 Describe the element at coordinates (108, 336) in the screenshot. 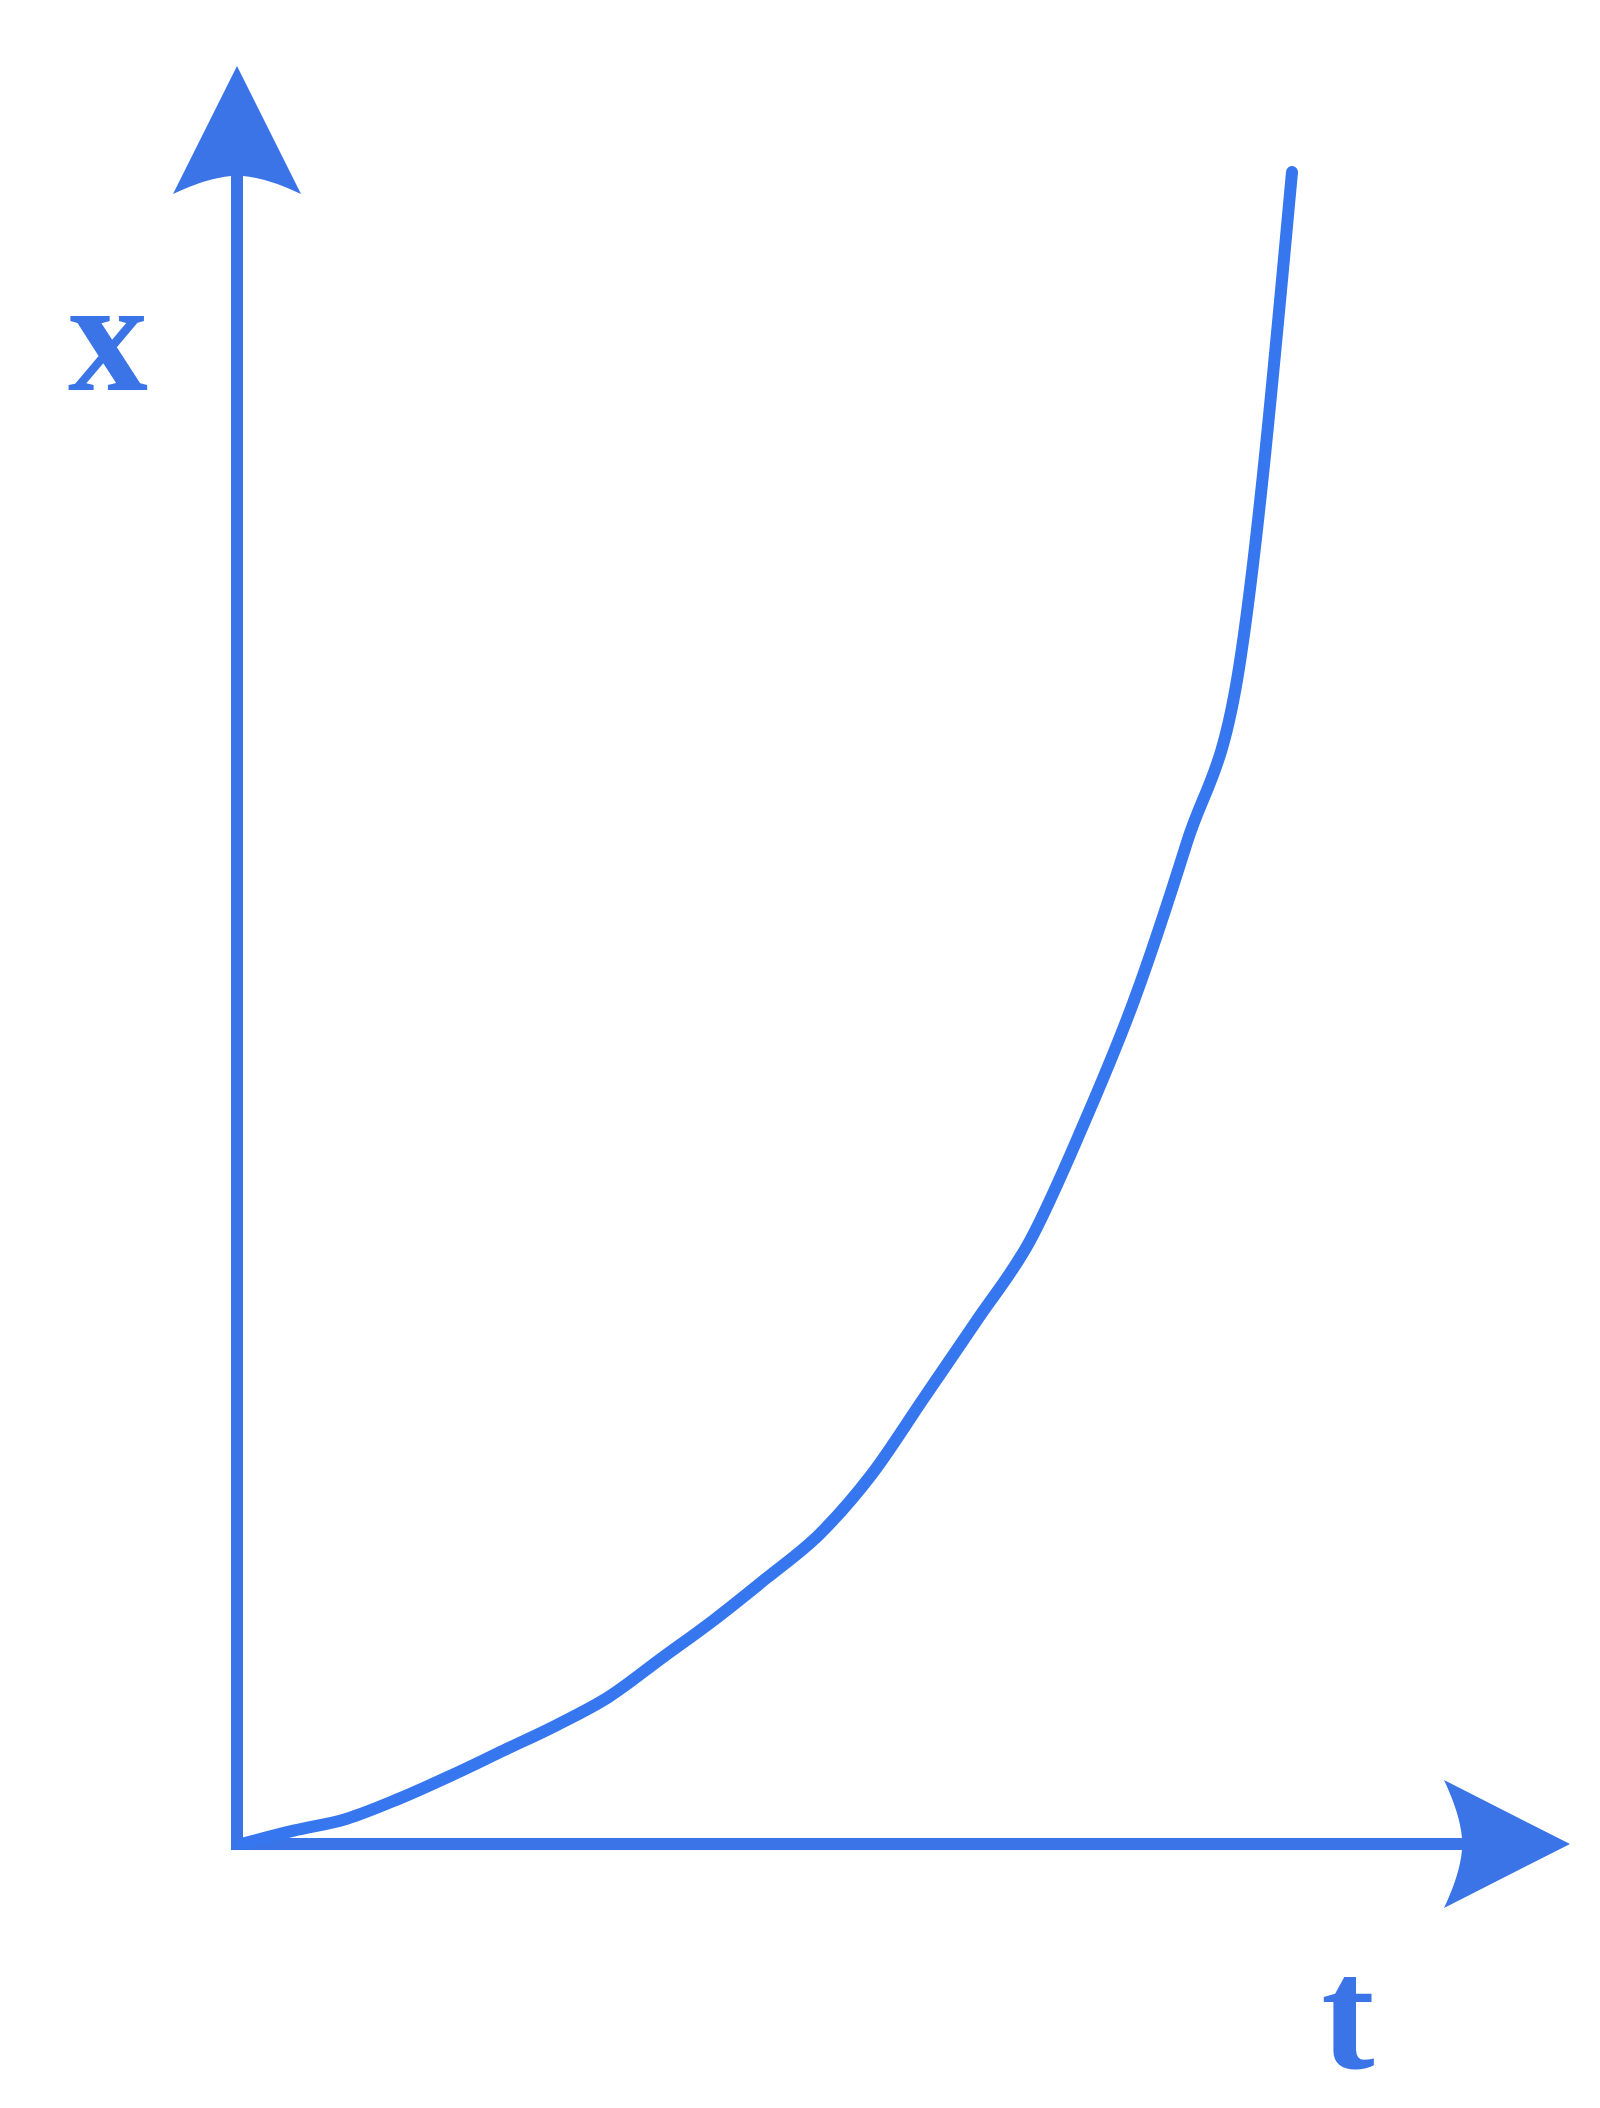

I see `y-axis-title: x` at that location.